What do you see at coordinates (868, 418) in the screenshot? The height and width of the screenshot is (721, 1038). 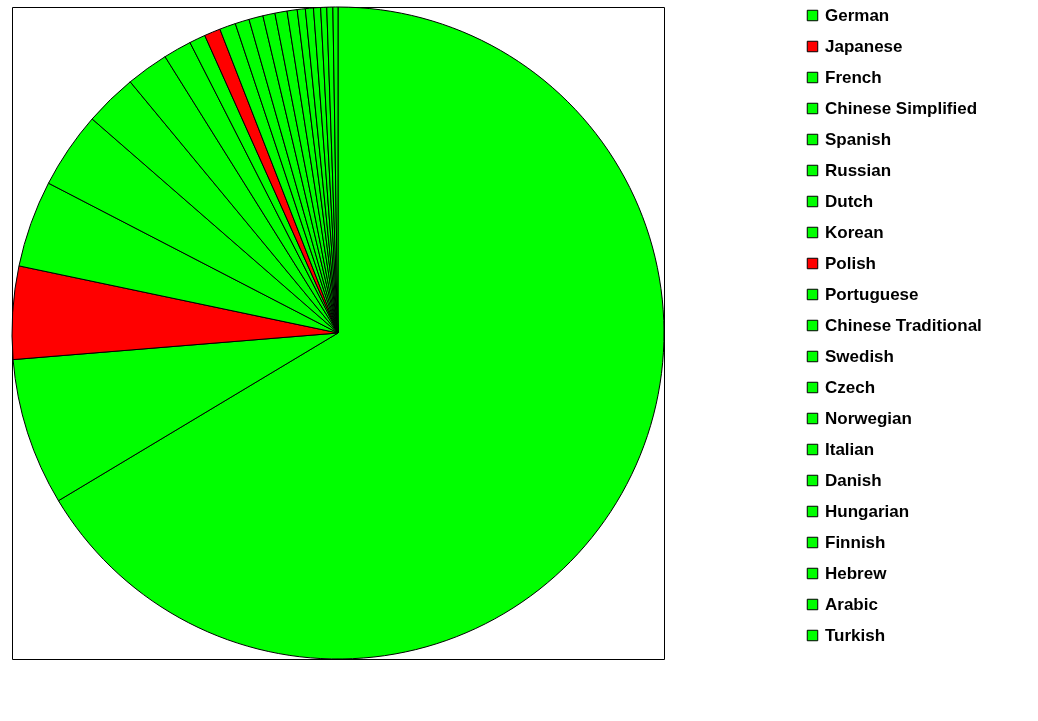 I see `legend-label: Norwegian` at bounding box center [868, 418].